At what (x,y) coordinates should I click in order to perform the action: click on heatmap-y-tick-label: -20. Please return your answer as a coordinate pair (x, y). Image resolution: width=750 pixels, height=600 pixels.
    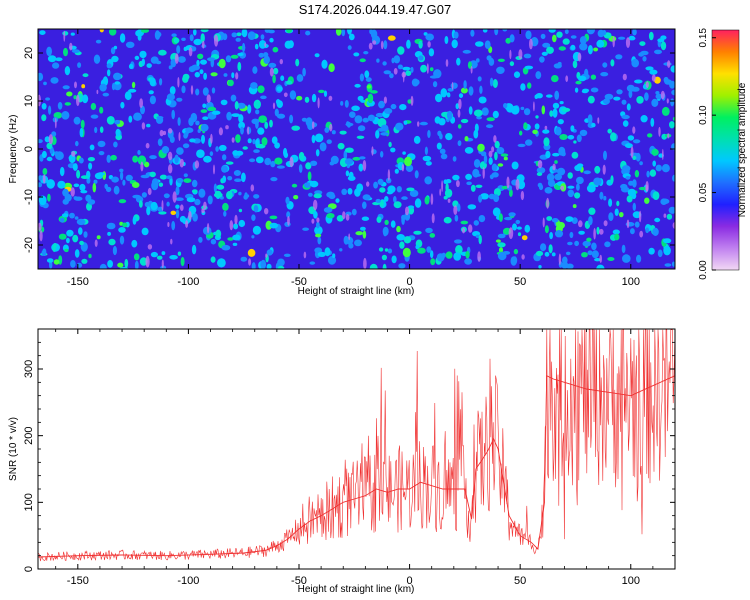
    Looking at the image, I should click on (29, 245).